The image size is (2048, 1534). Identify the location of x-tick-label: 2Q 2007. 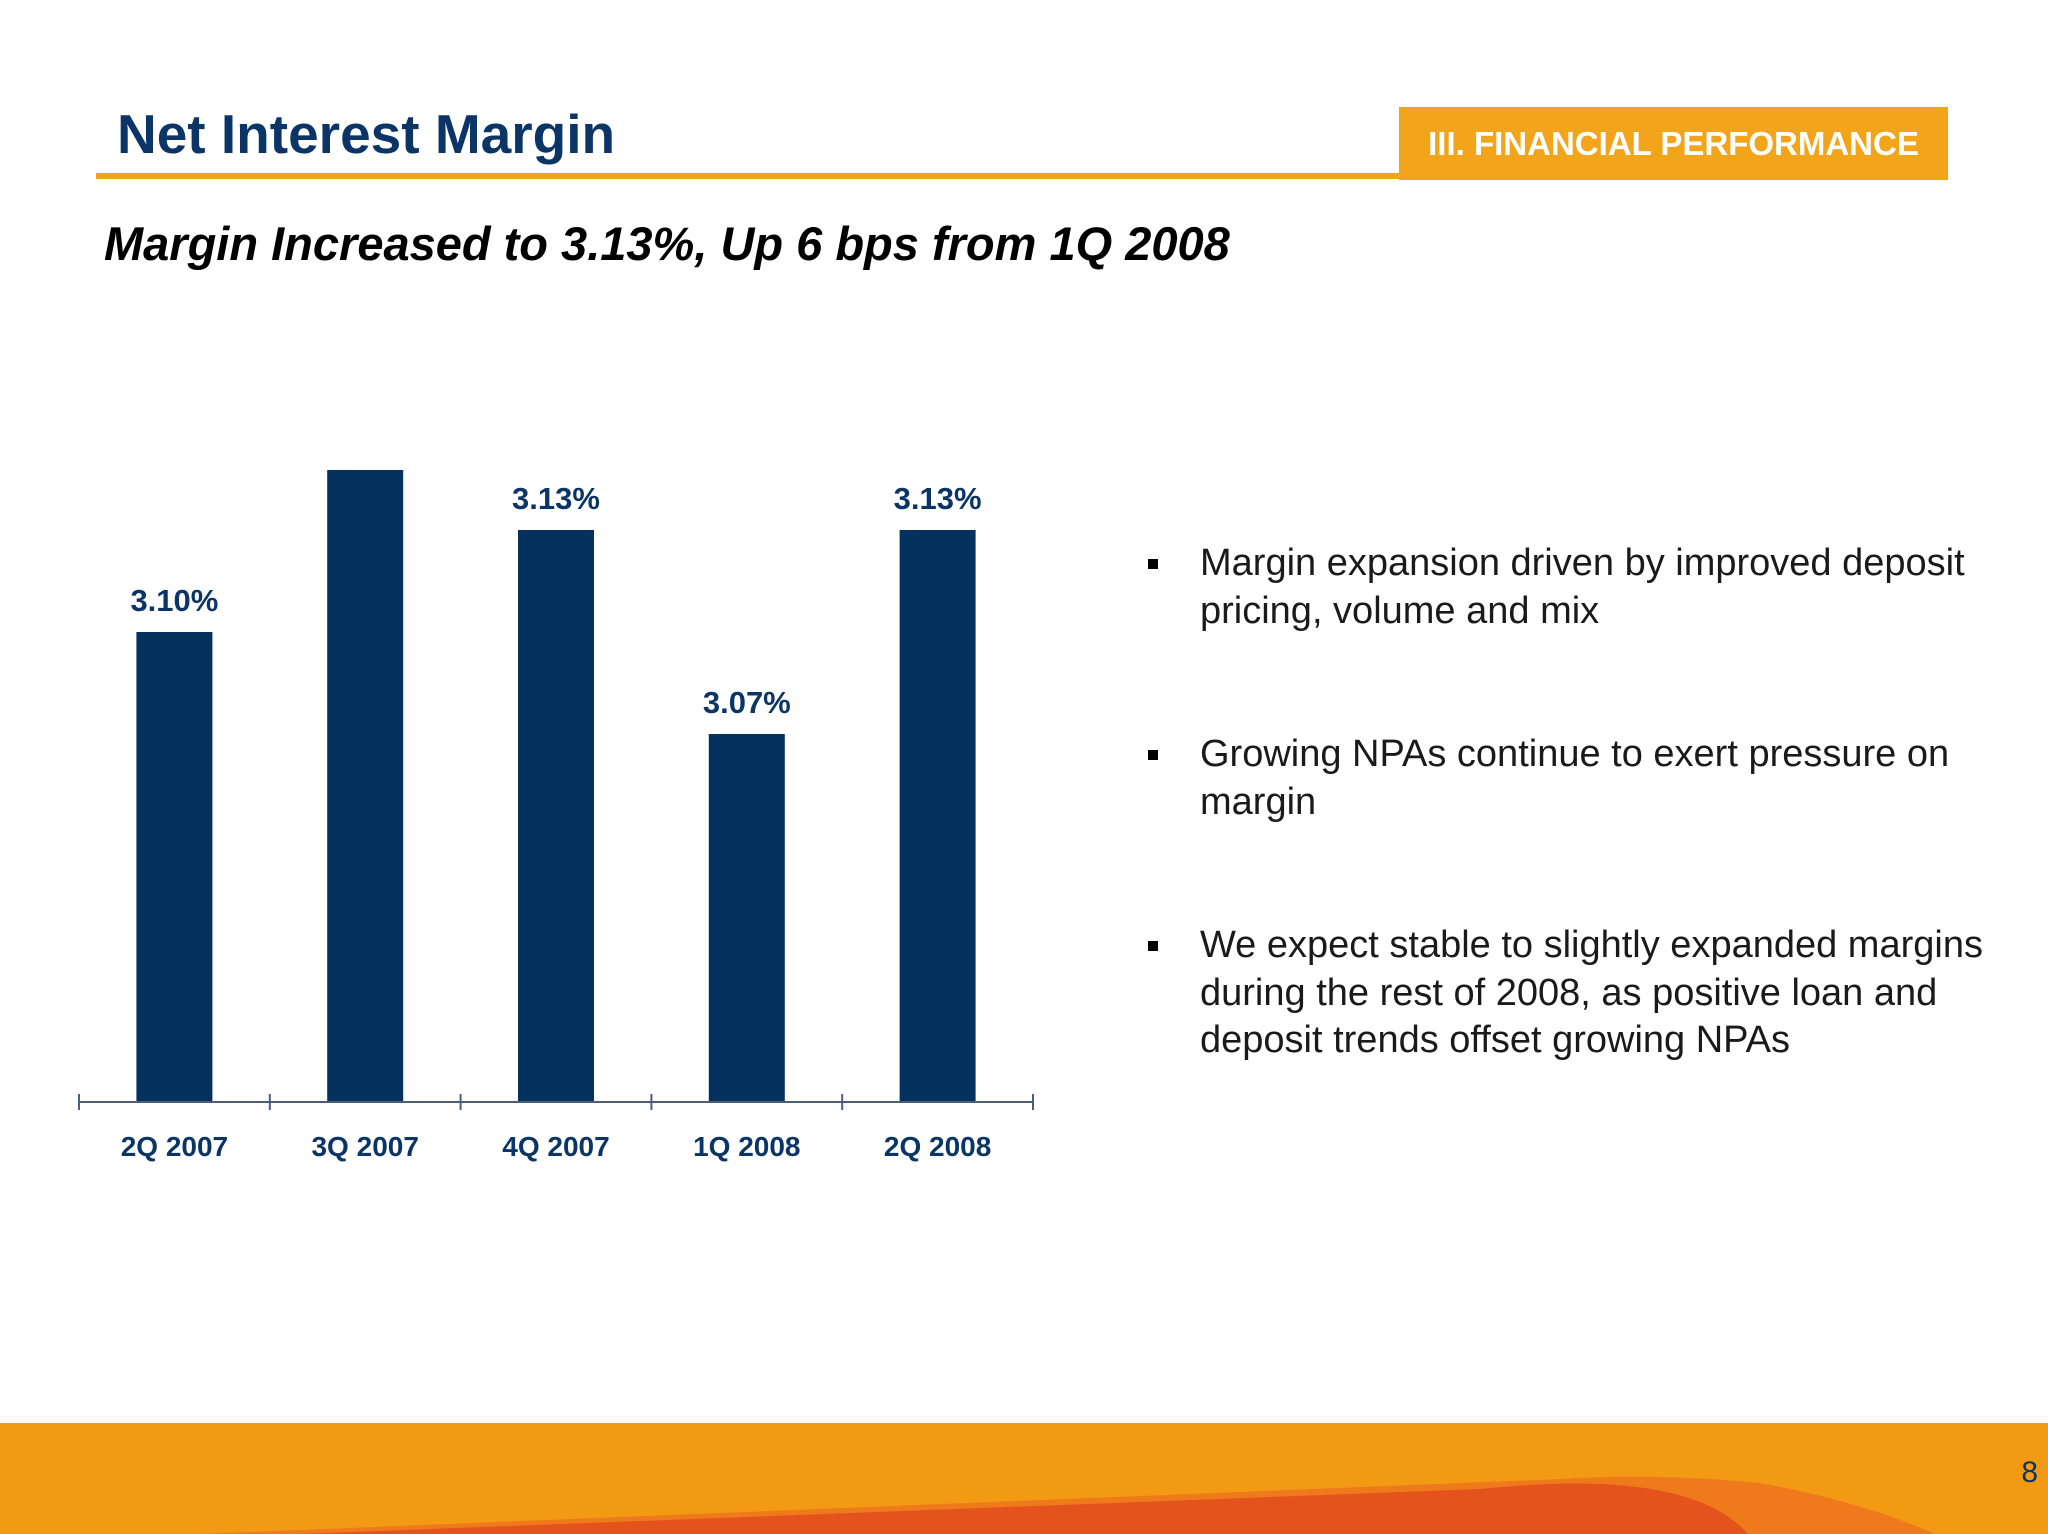
(174, 1146).